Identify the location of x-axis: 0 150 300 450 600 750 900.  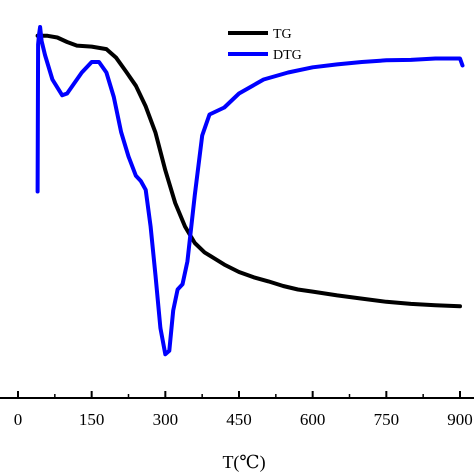
(237, 410).